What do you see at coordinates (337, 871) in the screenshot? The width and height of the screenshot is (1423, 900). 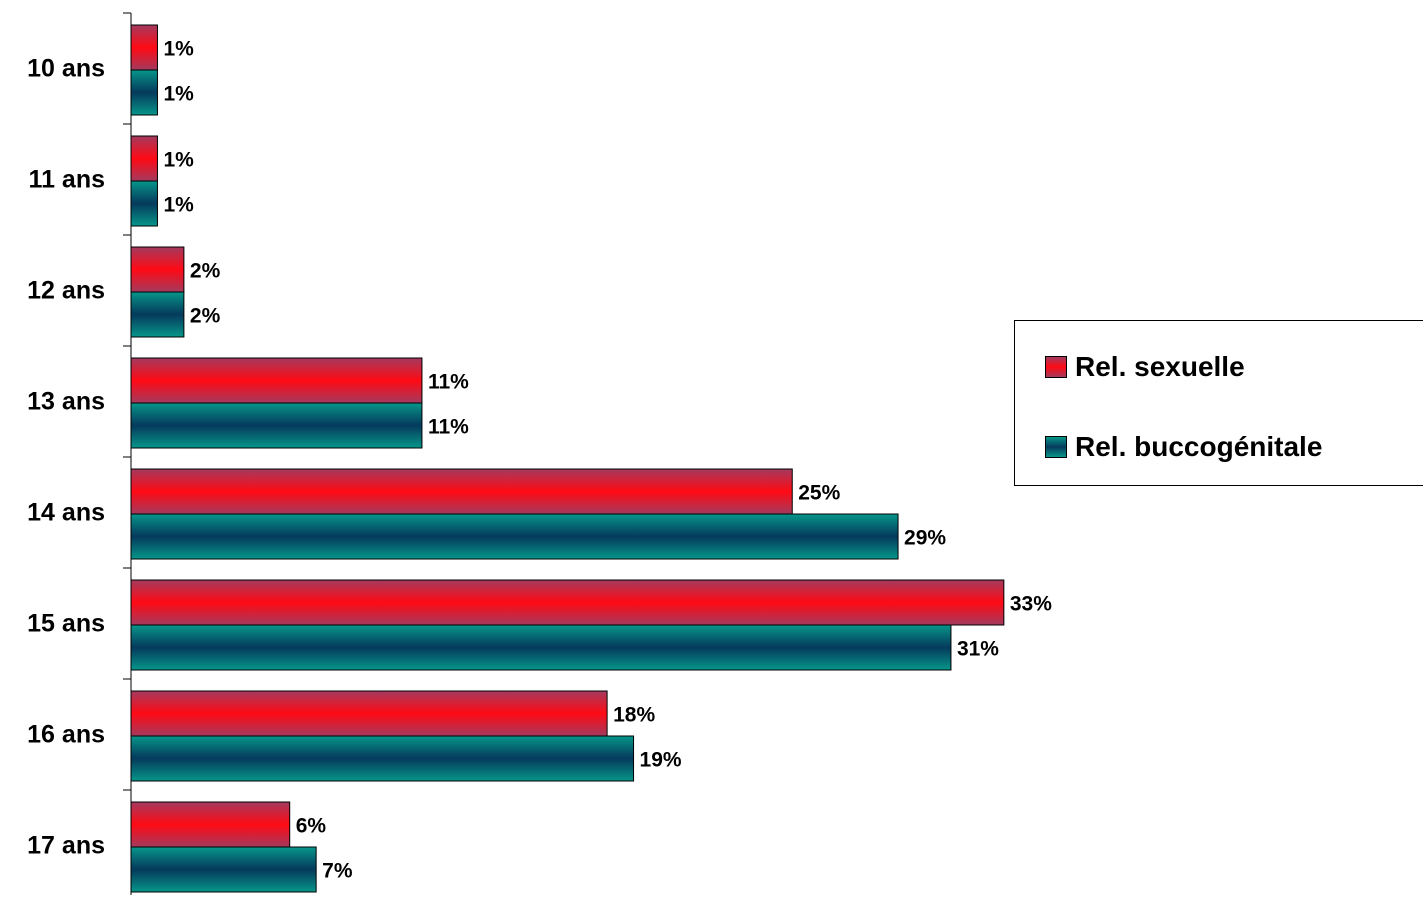 I see `data-label: 7%` at bounding box center [337, 871].